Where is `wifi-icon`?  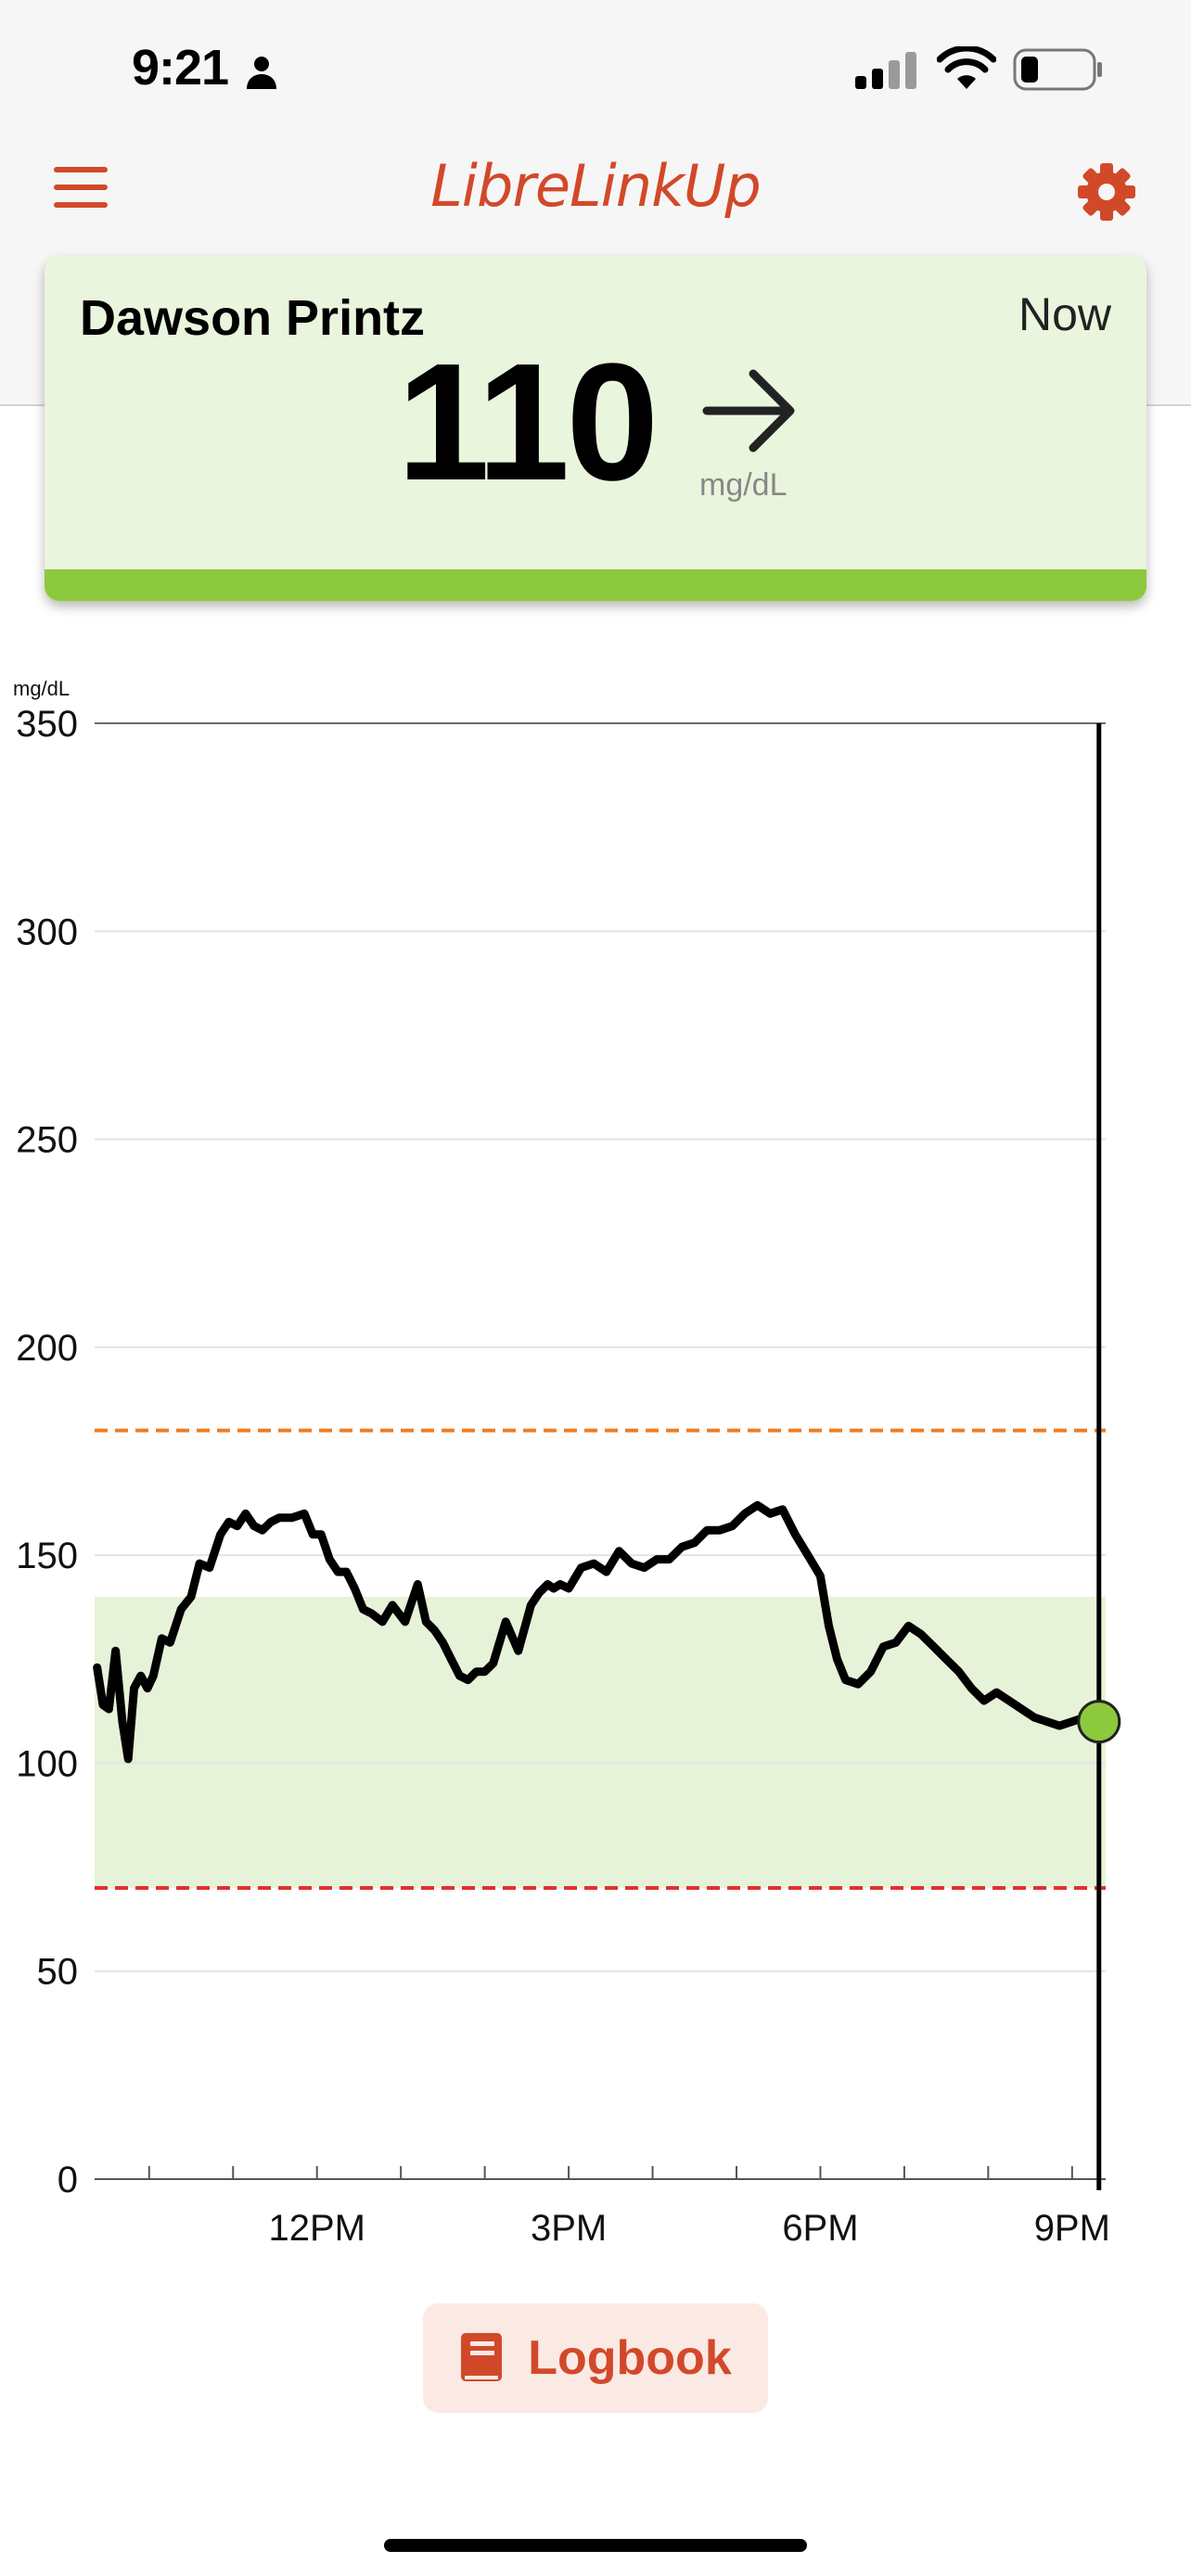
wifi-icon is located at coordinates (966, 67).